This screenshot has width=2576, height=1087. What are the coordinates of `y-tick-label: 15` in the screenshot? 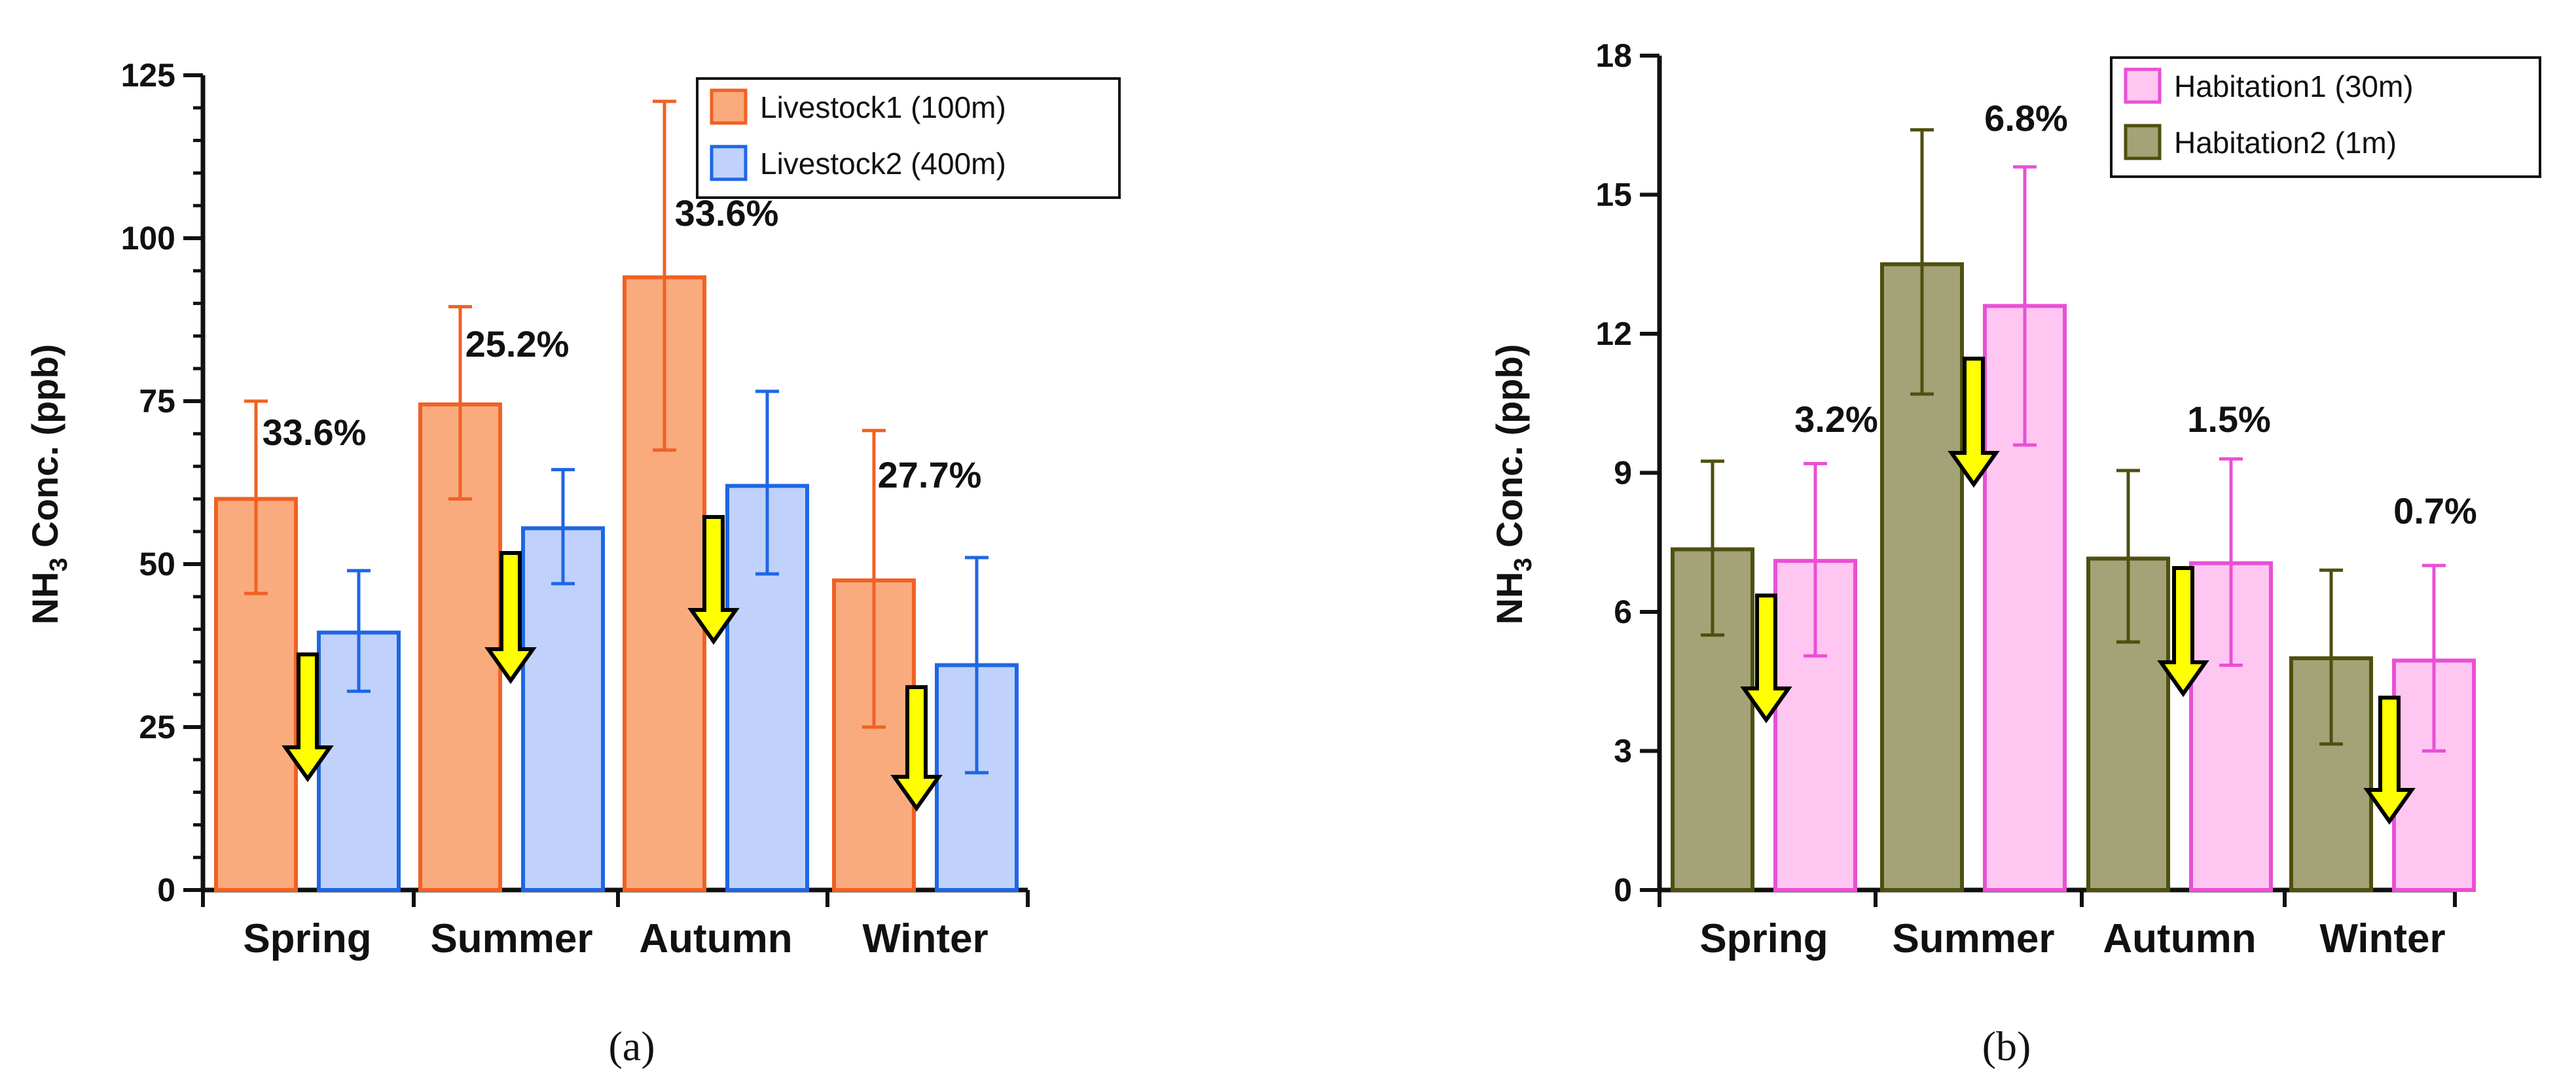 It's located at (1613, 195).